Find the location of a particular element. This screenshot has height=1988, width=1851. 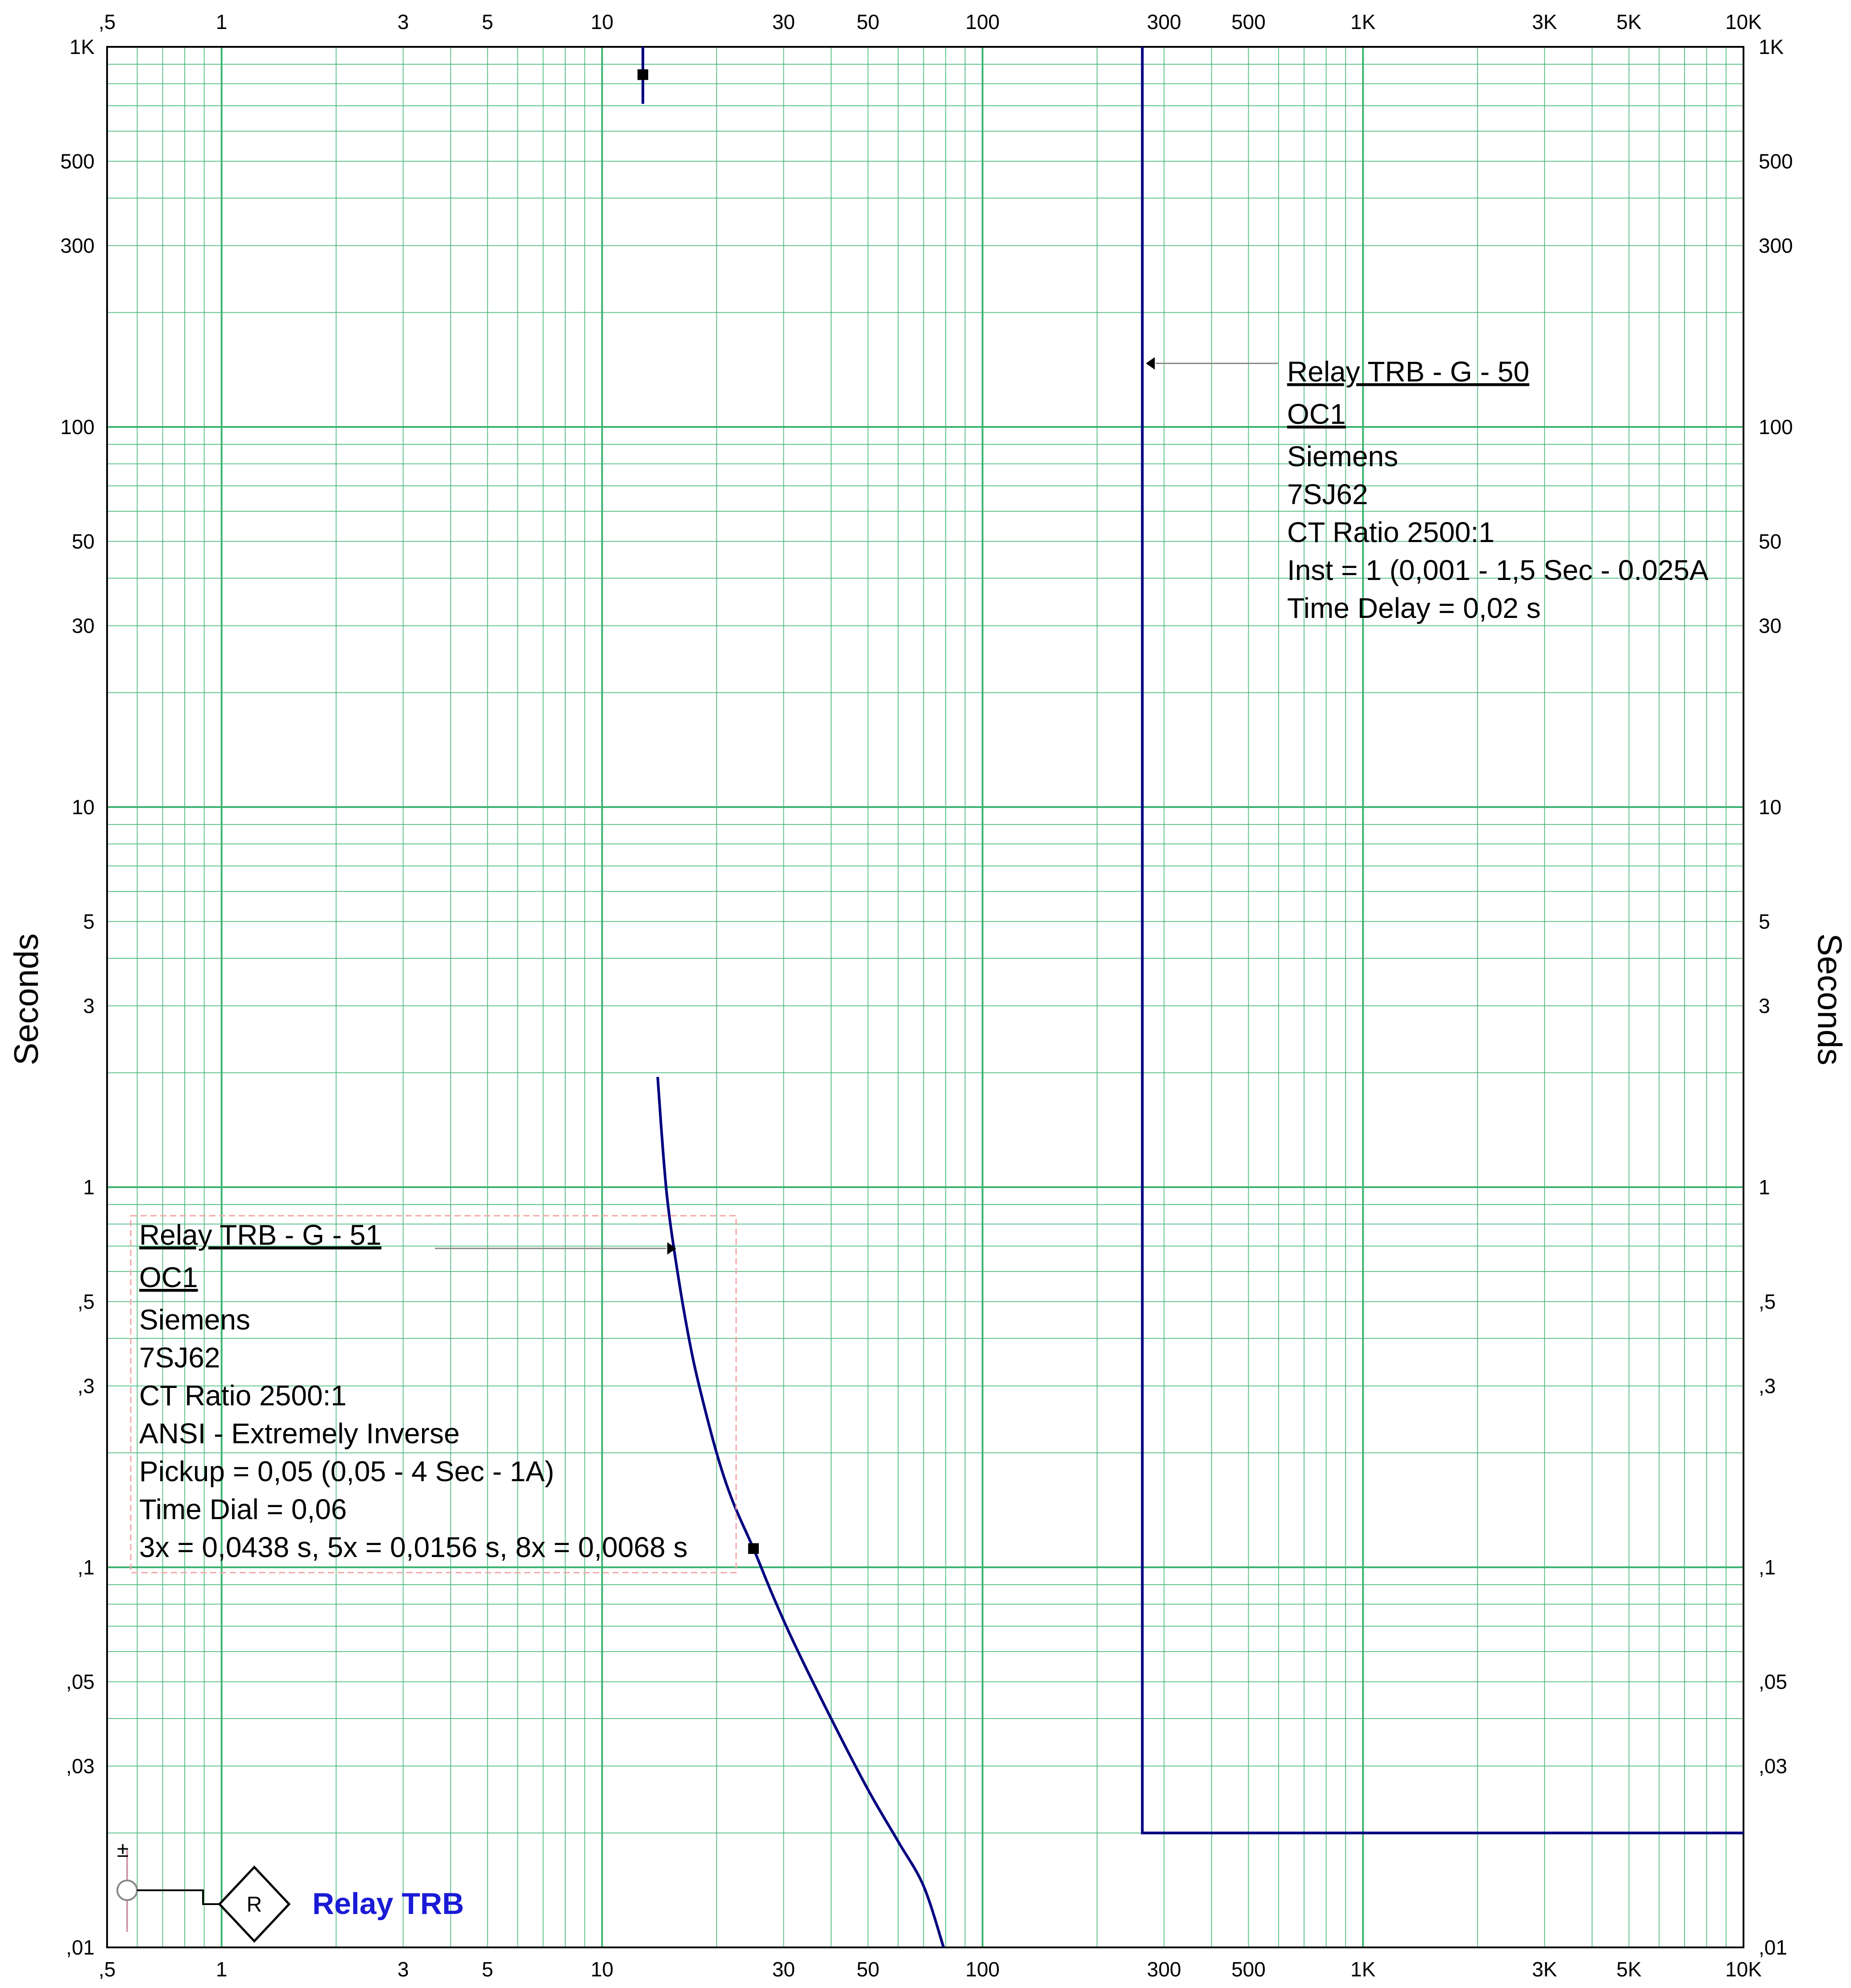

y-tick-label-left: ,1 is located at coordinates (86, 1567).